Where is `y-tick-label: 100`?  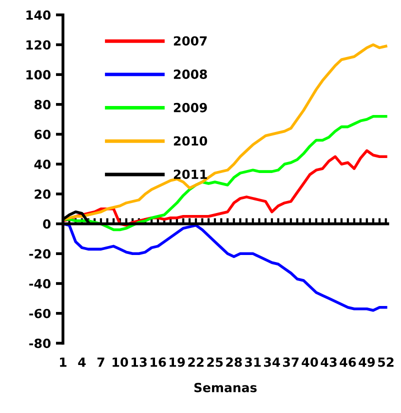 y-tick-label: 100 is located at coordinates (38, 75).